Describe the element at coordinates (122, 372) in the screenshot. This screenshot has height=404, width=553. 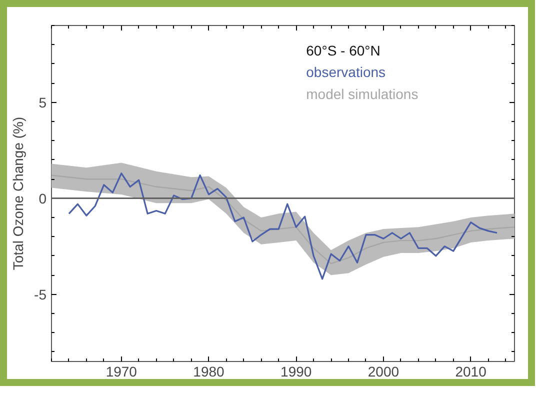
I see `x-tick-label: 1970` at that location.